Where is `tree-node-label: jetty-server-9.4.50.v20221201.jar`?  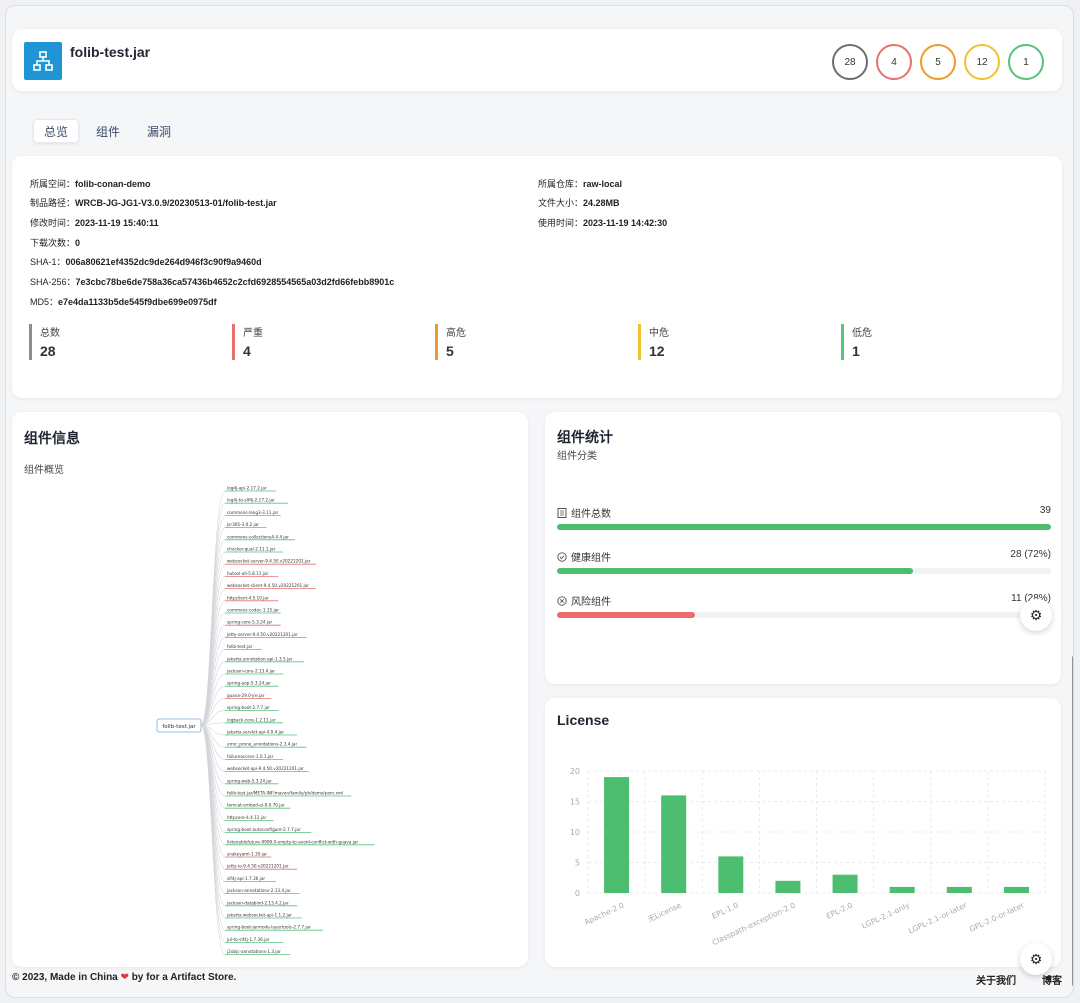
tree-node-label: jetty-server-9.4.50.v20221201.jar is located at coordinates (262, 634).